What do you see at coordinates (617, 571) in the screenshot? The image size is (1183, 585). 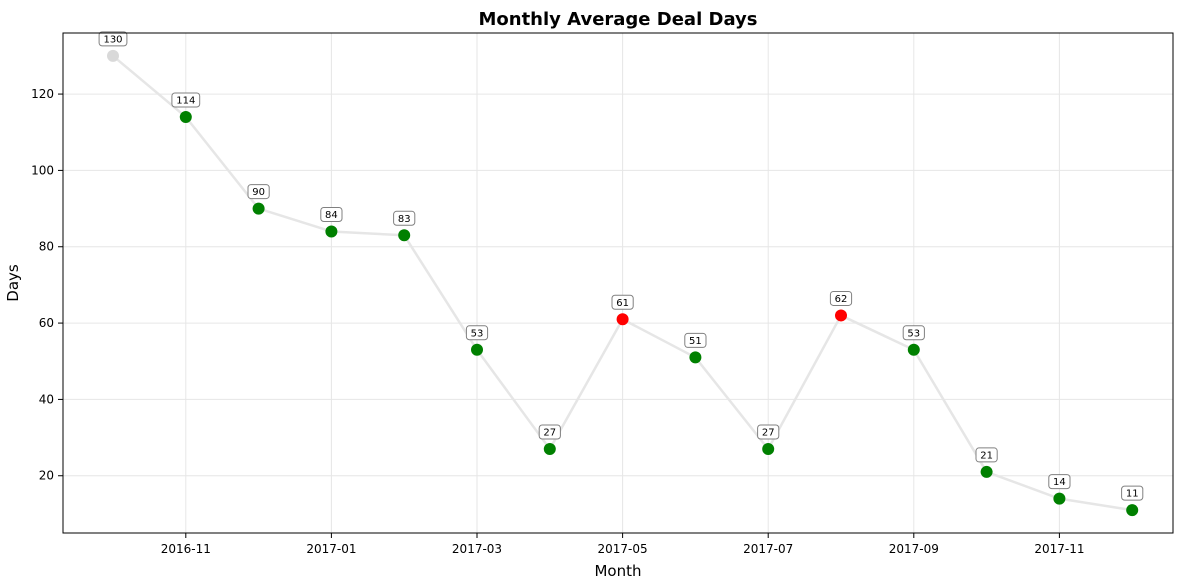 I see `x-axis-label: Month` at bounding box center [617, 571].